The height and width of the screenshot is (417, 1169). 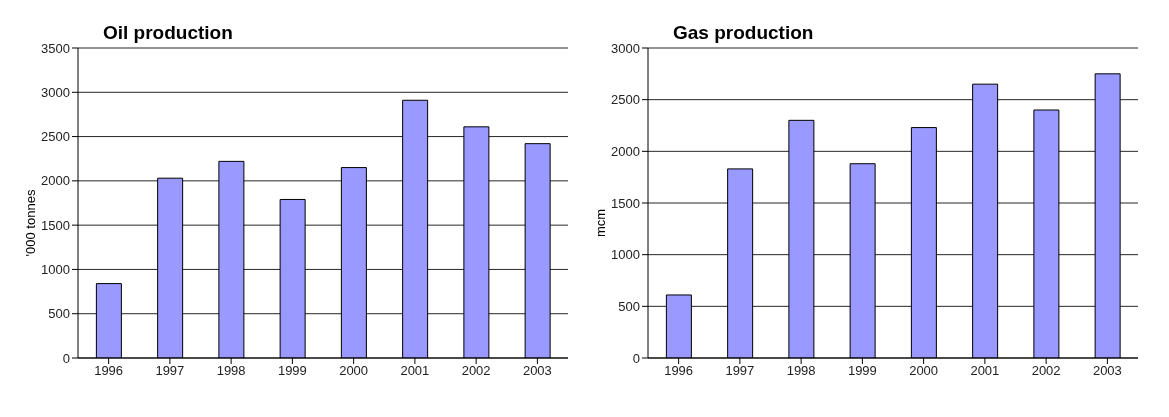 What do you see at coordinates (30, 223) in the screenshot?
I see `y-axis-title: '000 tonnes` at bounding box center [30, 223].